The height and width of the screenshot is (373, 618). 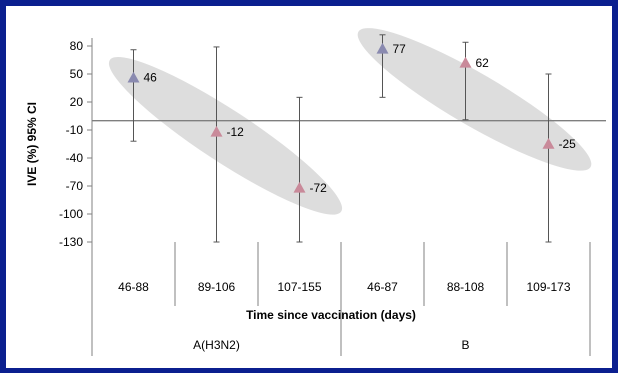 What do you see at coordinates (483, 63) in the screenshot?
I see `data-label: 62` at bounding box center [483, 63].